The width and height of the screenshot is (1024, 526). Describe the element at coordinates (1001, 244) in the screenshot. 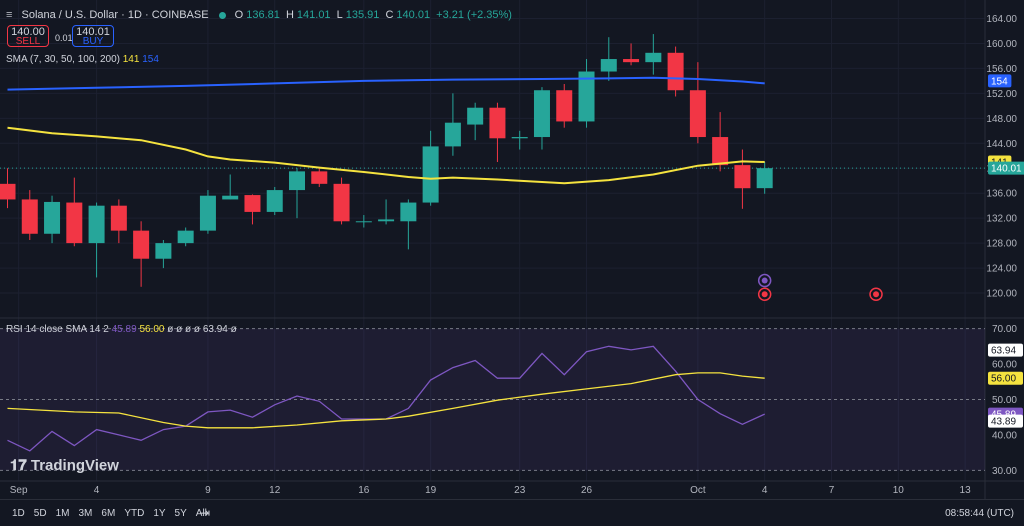

I see `price-tick-label: 128.00` at that location.